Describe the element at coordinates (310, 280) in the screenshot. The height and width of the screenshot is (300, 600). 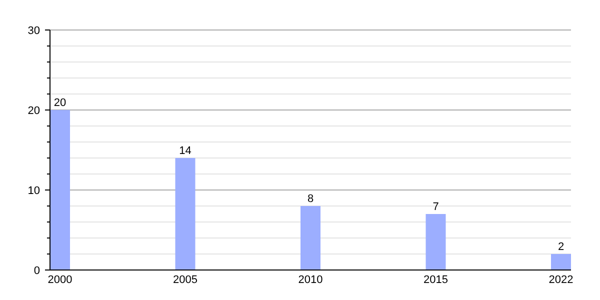
I see `x-tick-label: 2010` at that location.